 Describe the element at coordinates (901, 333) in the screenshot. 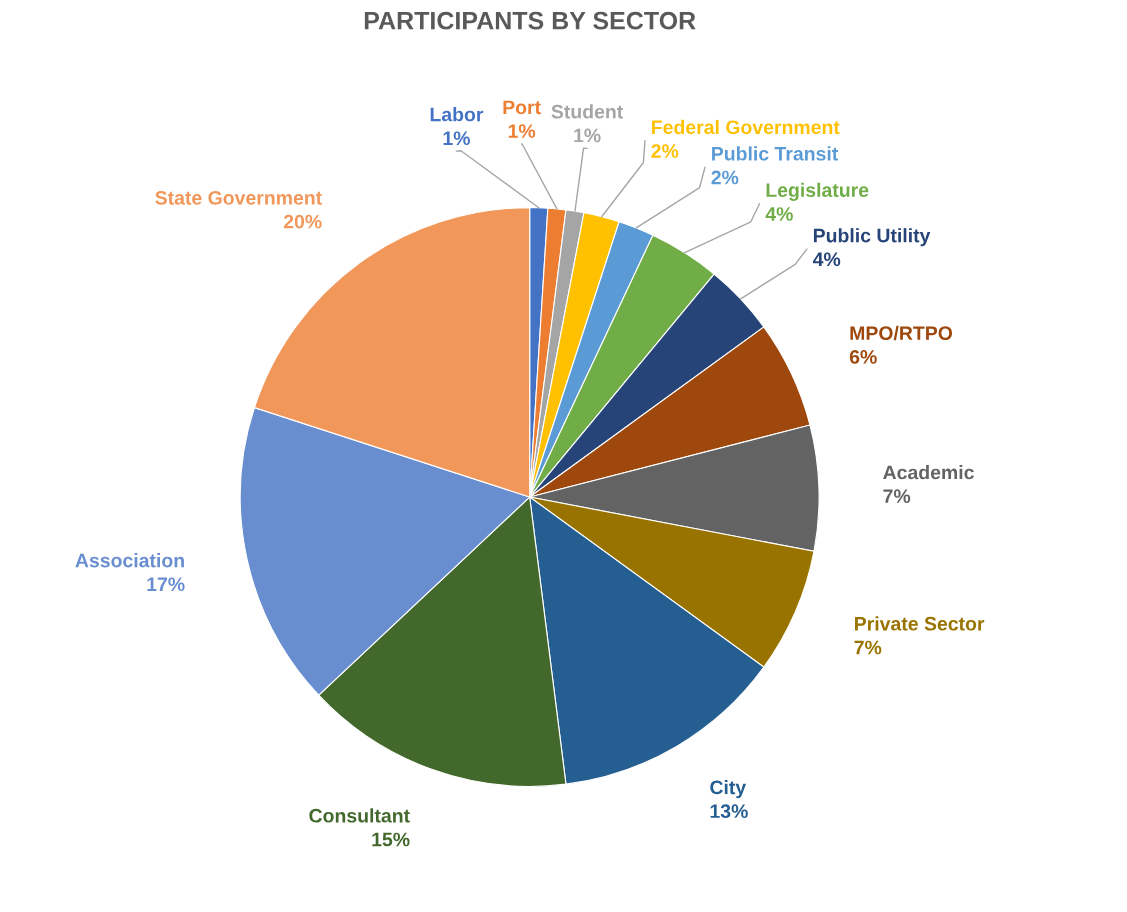

I see `slice-label: MPO/RTPO` at that location.